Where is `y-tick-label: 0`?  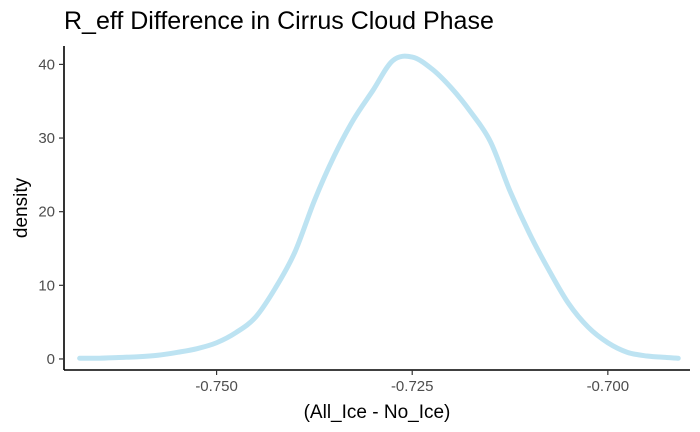 y-tick-label: 0 is located at coordinates (51, 359).